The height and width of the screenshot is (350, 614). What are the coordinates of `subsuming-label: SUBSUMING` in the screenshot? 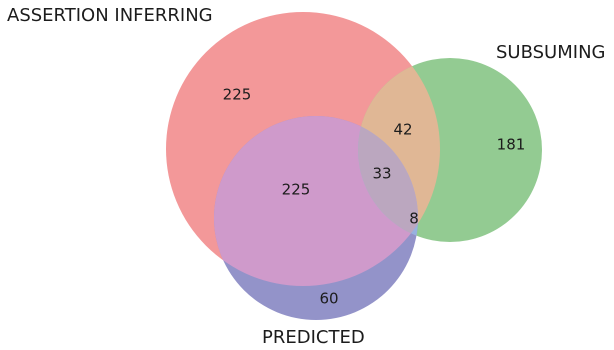 It's located at (551, 52).